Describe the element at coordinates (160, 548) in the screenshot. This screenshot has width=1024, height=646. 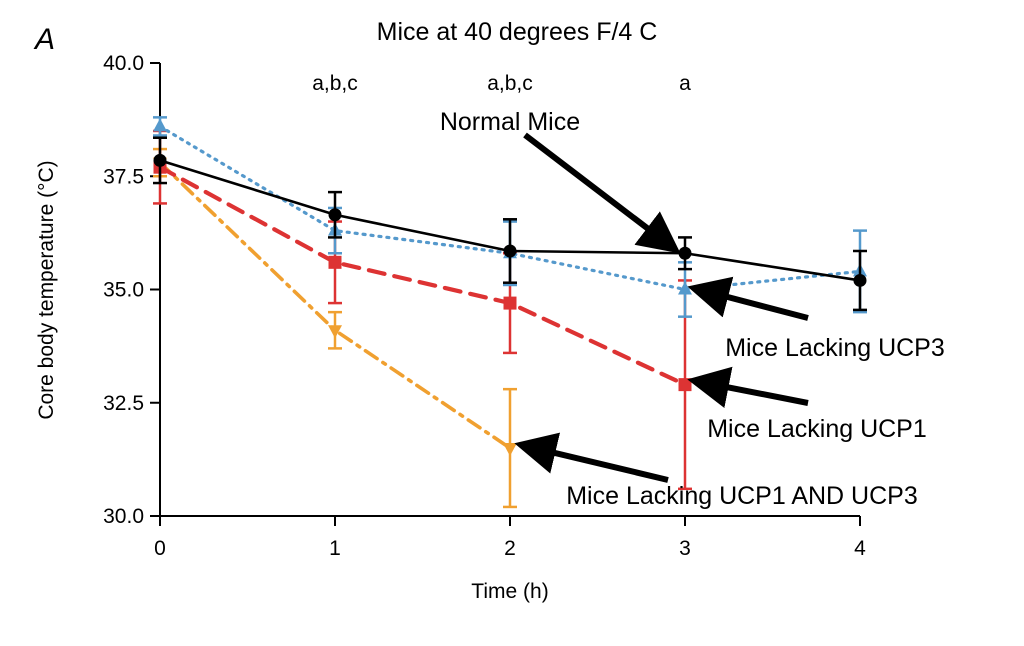
I see `x-tick-label: 0` at that location.